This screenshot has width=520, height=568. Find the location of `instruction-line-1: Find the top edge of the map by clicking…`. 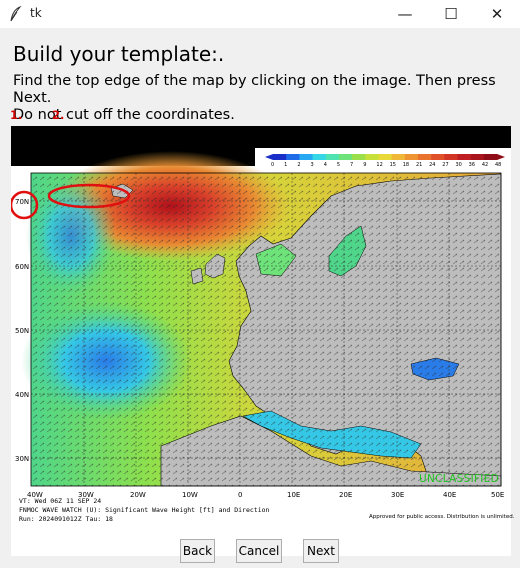

instruction-line-1: Find the top edge of the map by clicking… is located at coordinates (254, 89).